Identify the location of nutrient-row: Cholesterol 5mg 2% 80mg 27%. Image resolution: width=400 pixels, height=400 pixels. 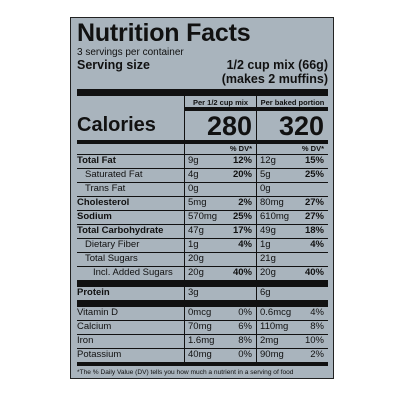
(202, 204).